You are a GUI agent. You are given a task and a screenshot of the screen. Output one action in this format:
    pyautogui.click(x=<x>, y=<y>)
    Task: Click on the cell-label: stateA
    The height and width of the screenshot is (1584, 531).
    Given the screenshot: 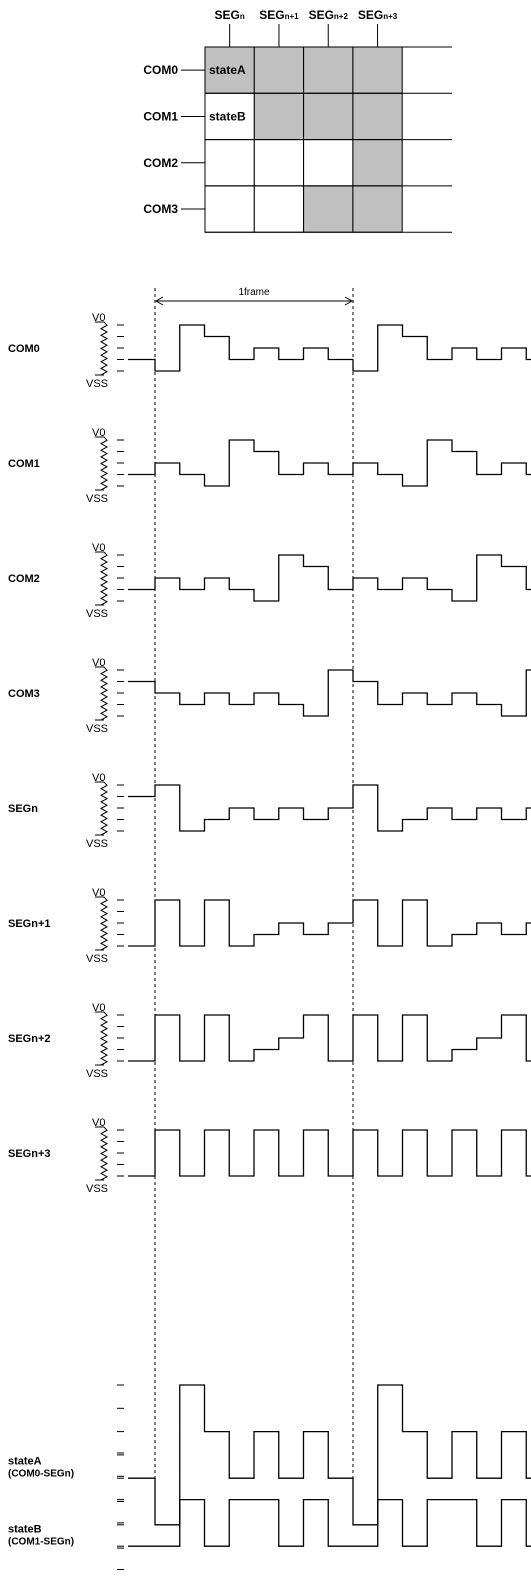 What is the action you would take?
    pyautogui.click(x=227, y=70)
    